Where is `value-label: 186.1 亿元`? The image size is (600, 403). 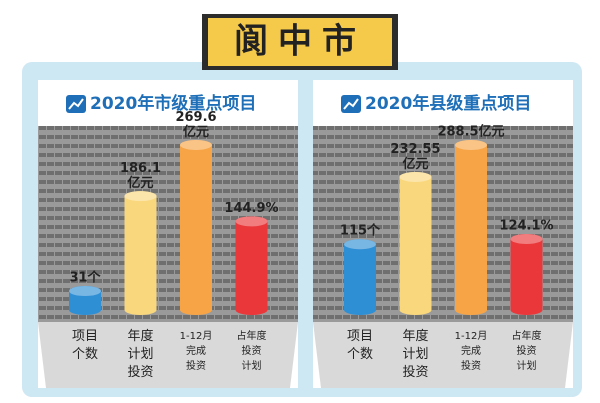 value-label: 186.1 亿元 is located at coordinates (140, 176).